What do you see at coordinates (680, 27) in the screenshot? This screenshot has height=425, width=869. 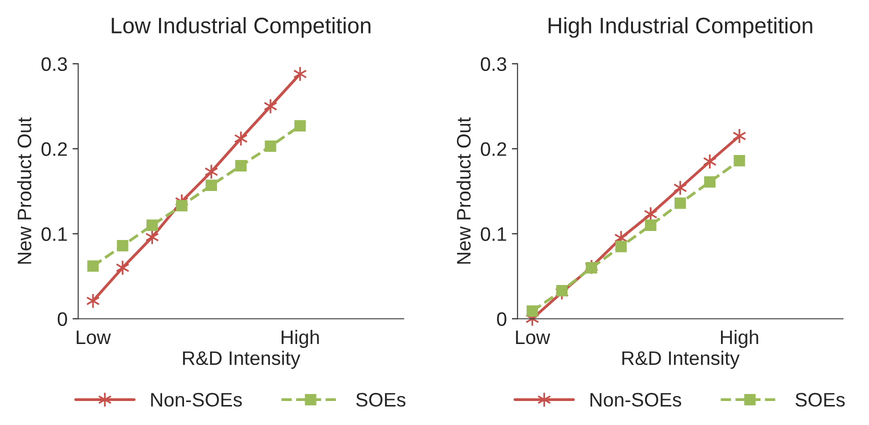 I see `chart-title: High Industrial Competition` at bounding box center [680, 27].